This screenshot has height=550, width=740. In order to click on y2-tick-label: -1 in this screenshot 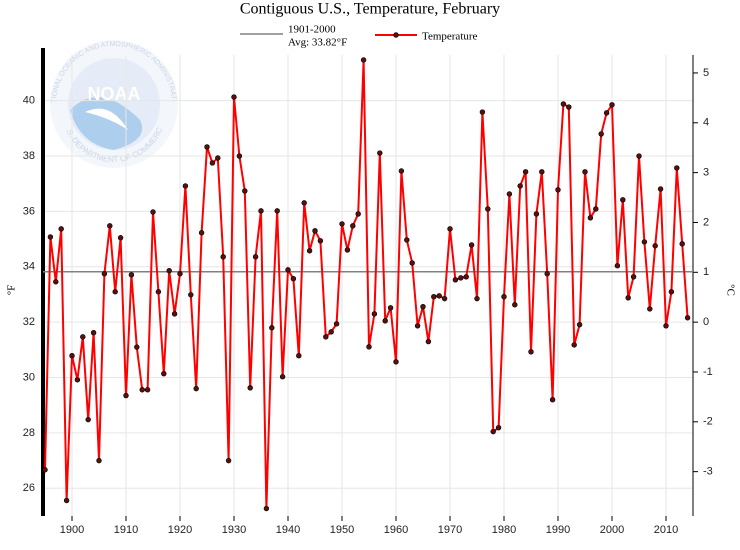, I will do `click(708, 372)`.